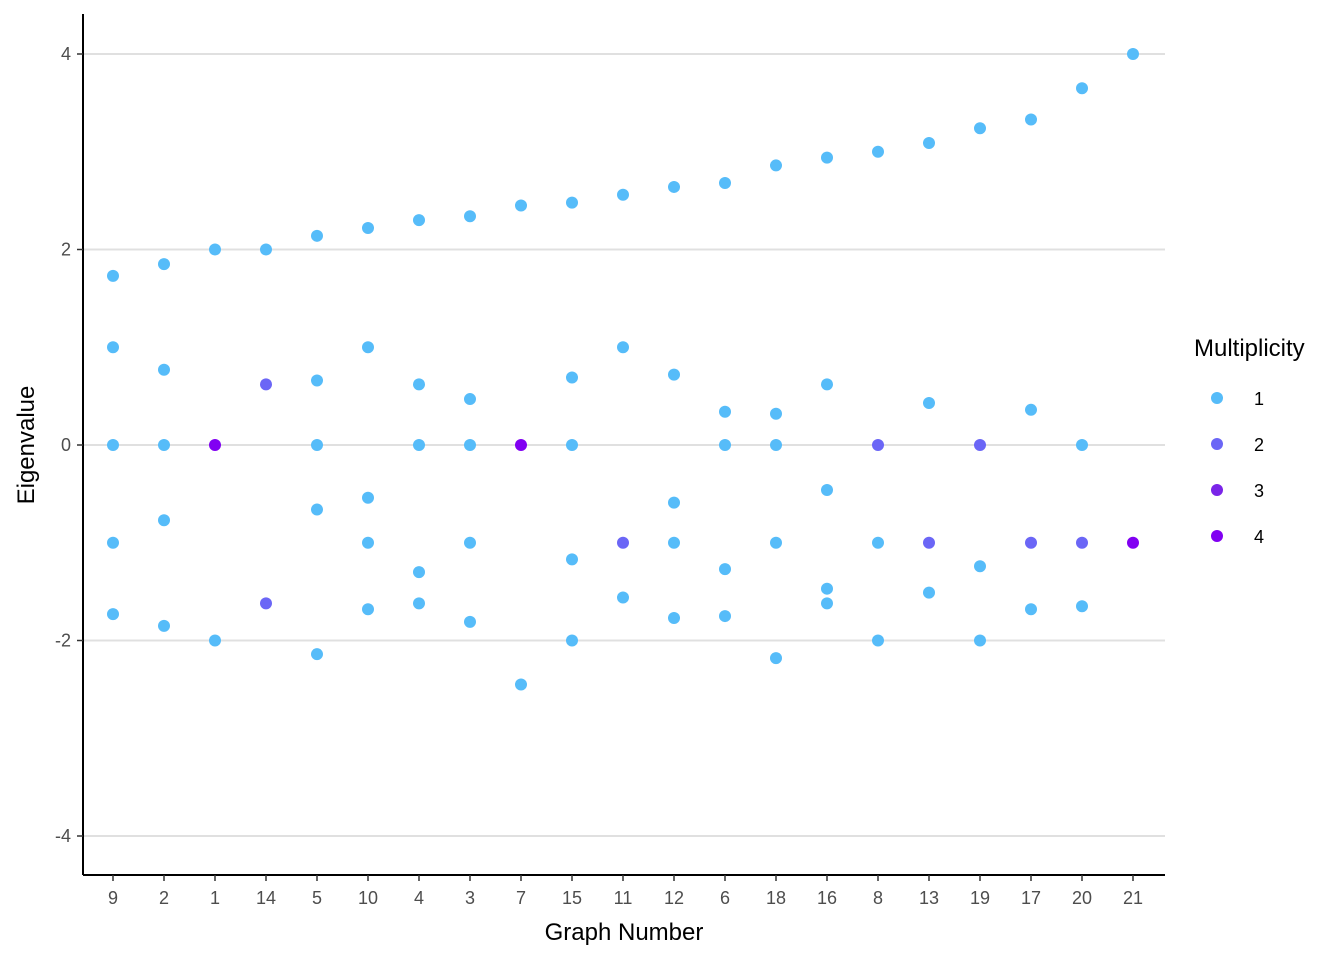 This screenshot has height=960, width=1344. What do you see at coordinates (929, 898) in the screenshot?
I see `x-tick-label: 13` at bounding box center [929, 898].